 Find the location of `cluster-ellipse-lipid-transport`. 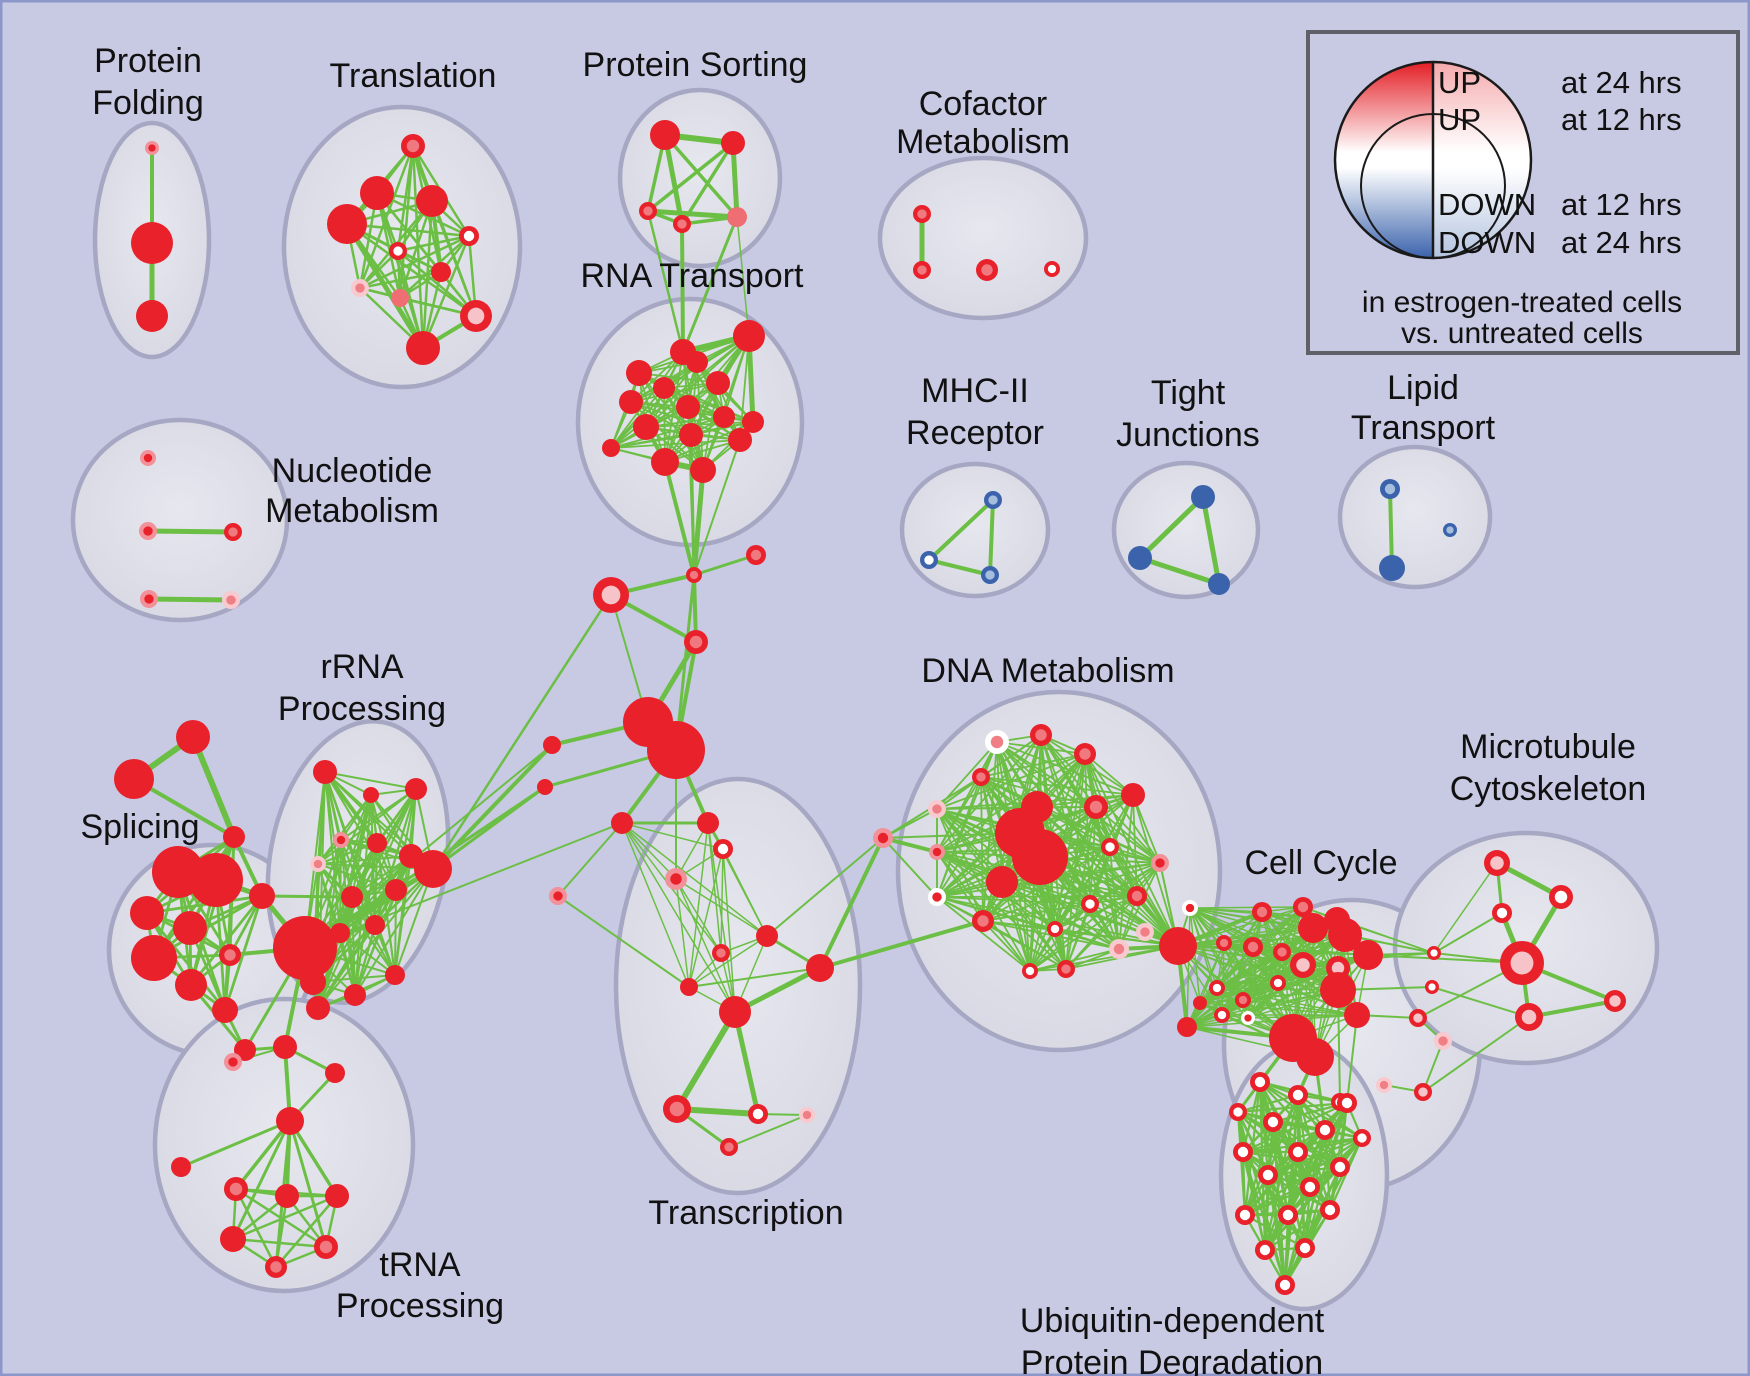

cluster-ellipse-lipid-transport is located at coordinates (1415, 517).